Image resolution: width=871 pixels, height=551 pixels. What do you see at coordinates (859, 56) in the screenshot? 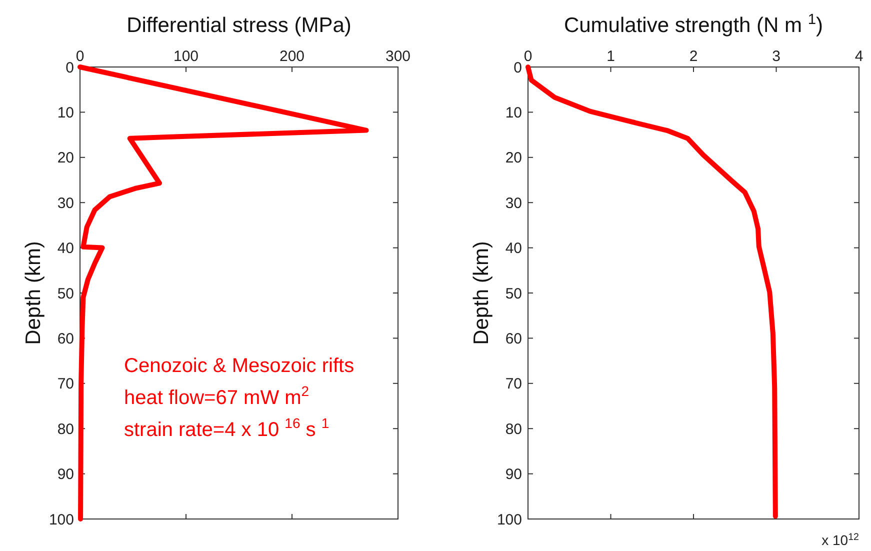
I see `x-tick-label: 4` at bounding box center [859, 56].